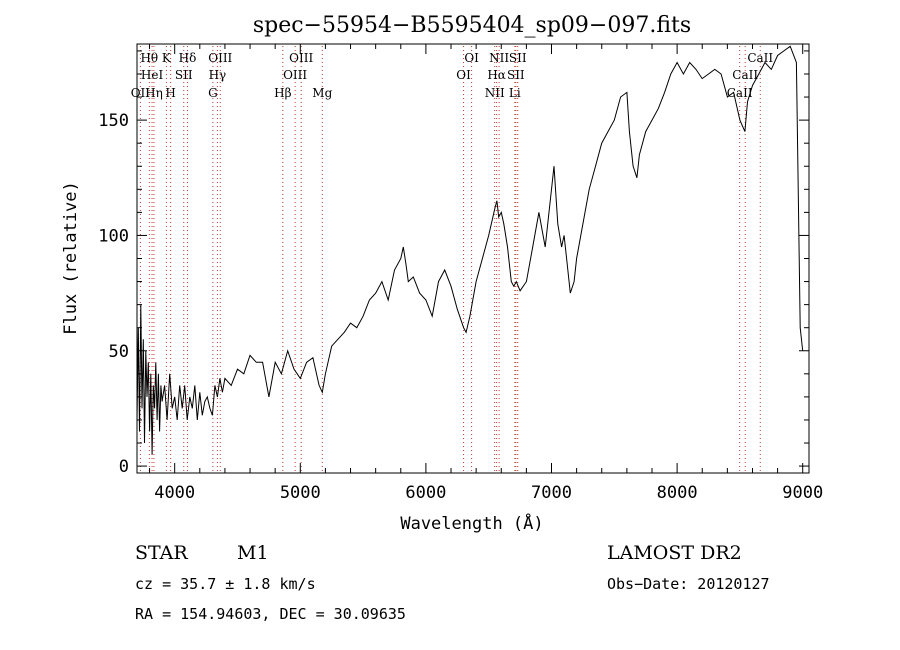 This screenshot has height=650, width=900. Describe the element at coordinates (124, 467) in the screenshot. I see `y-tick-label: 0` at that location.